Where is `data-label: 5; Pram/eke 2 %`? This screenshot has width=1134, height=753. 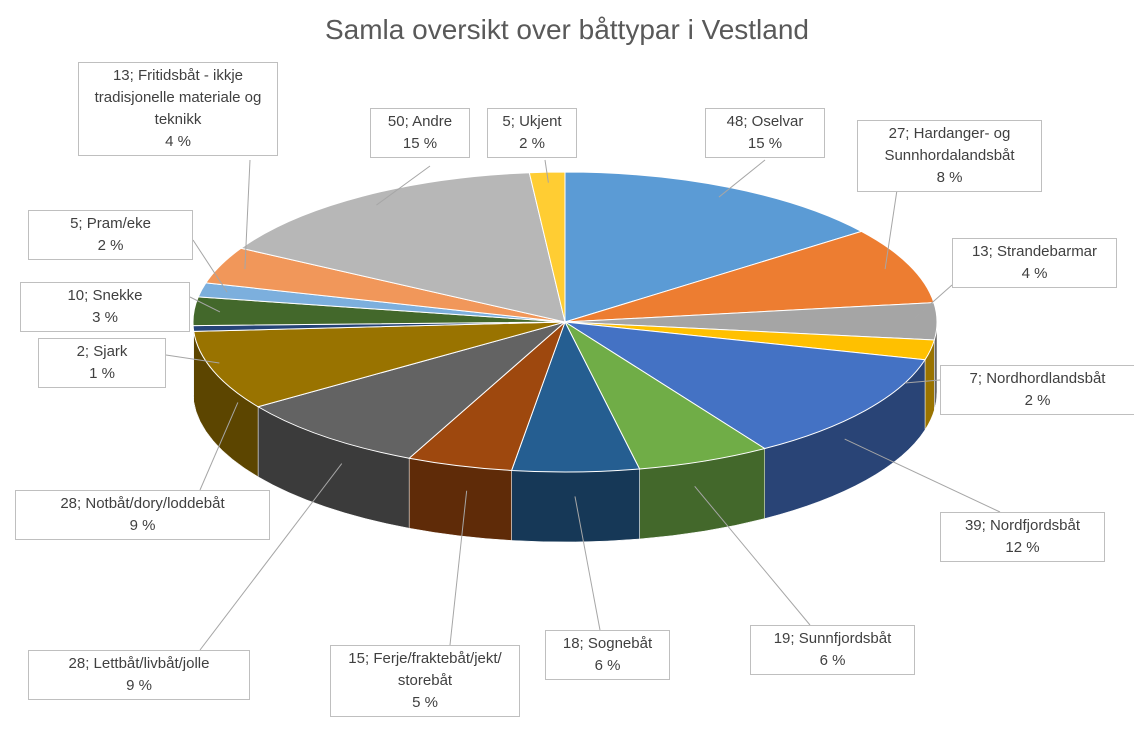
data-label: 5; Pram/eke 2 % is located at coordinates (110, 235).